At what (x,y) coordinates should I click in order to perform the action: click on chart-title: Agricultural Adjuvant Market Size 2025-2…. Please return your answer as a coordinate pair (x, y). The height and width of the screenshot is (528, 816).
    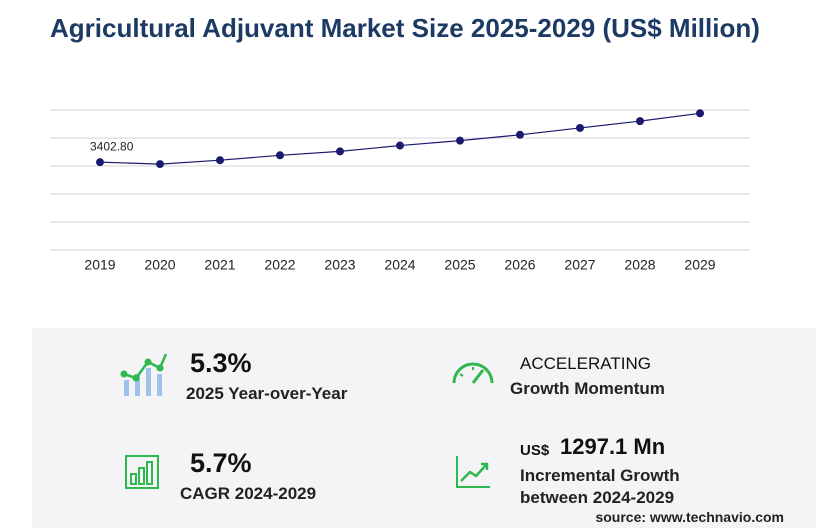
    Looking at the image, I should click on (405, 28).